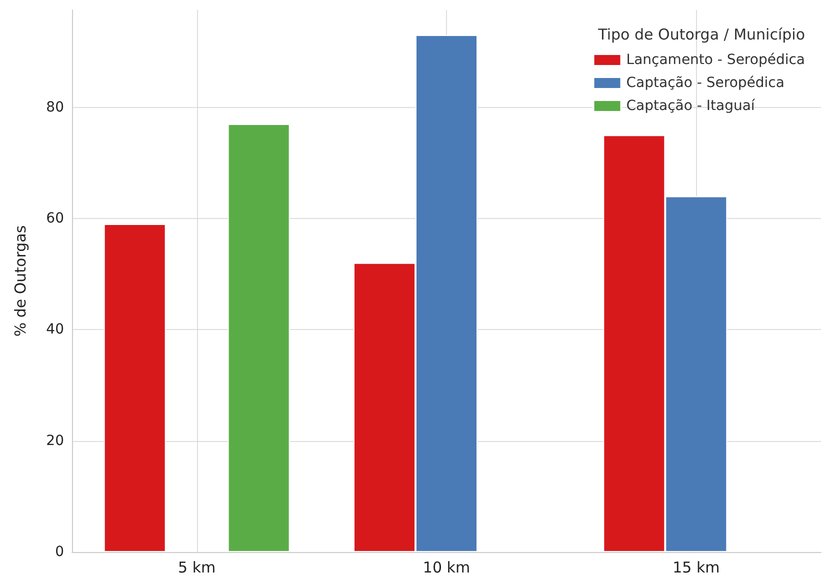 Image resolution: width=822 pixels, height=582 pixels. I want to click on y-tick-label: 80, so click(55, 107).